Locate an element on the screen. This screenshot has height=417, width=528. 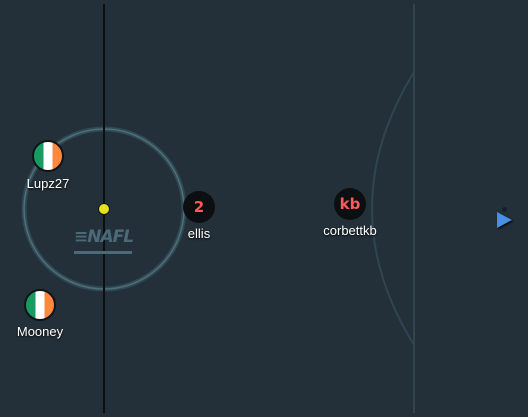
player-name-ellis: ellis is located at coordinates (199, 233).